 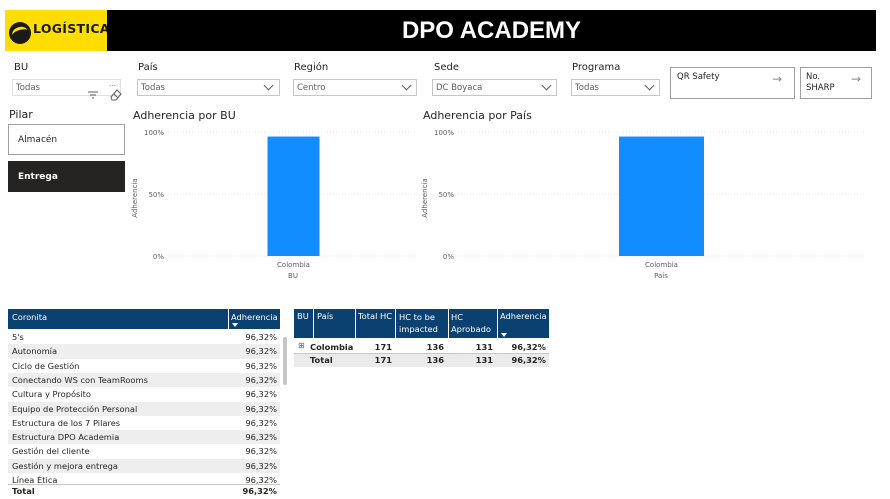 I want to click on adherencia-header-label: Adherencia, so click(x=254, y=317).